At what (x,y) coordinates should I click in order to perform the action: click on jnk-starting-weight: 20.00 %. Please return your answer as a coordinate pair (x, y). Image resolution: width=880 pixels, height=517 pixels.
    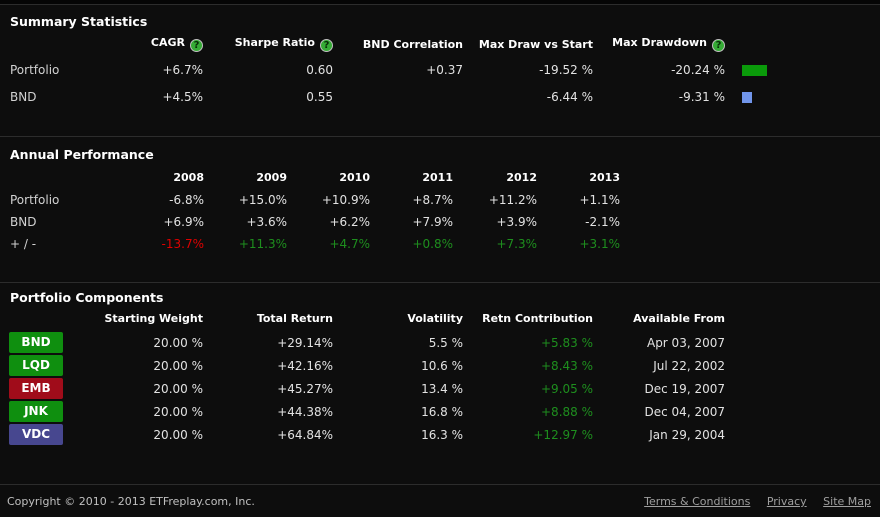
    Looking at the image, I should click on (178, 411).